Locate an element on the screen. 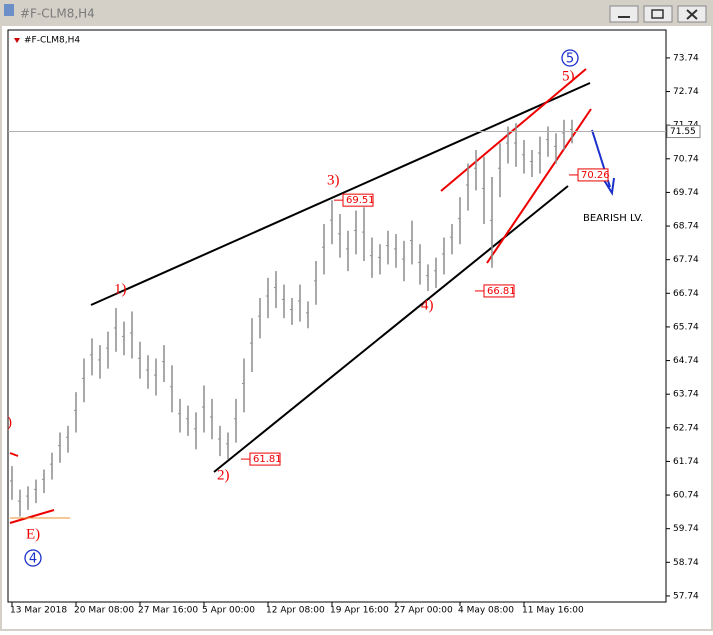 The width and height of the screenshot is (713, 635). last-price-label: 71.55 is located at coordinates (683, 132).